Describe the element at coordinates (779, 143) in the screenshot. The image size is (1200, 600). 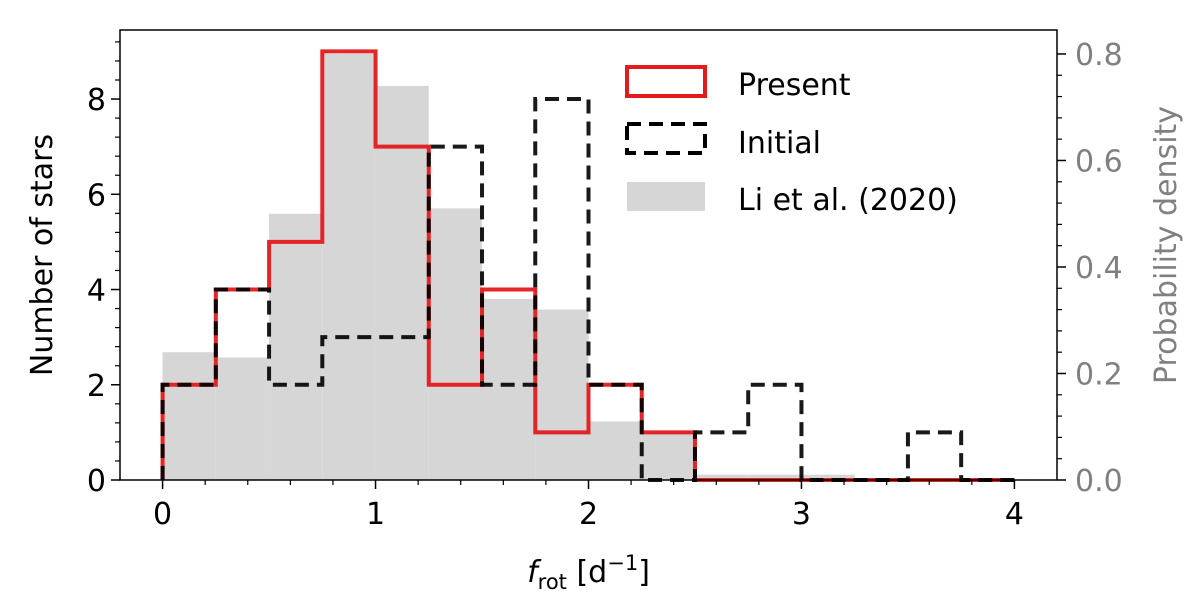
I see `legend-initial-label: Initial` at that location.